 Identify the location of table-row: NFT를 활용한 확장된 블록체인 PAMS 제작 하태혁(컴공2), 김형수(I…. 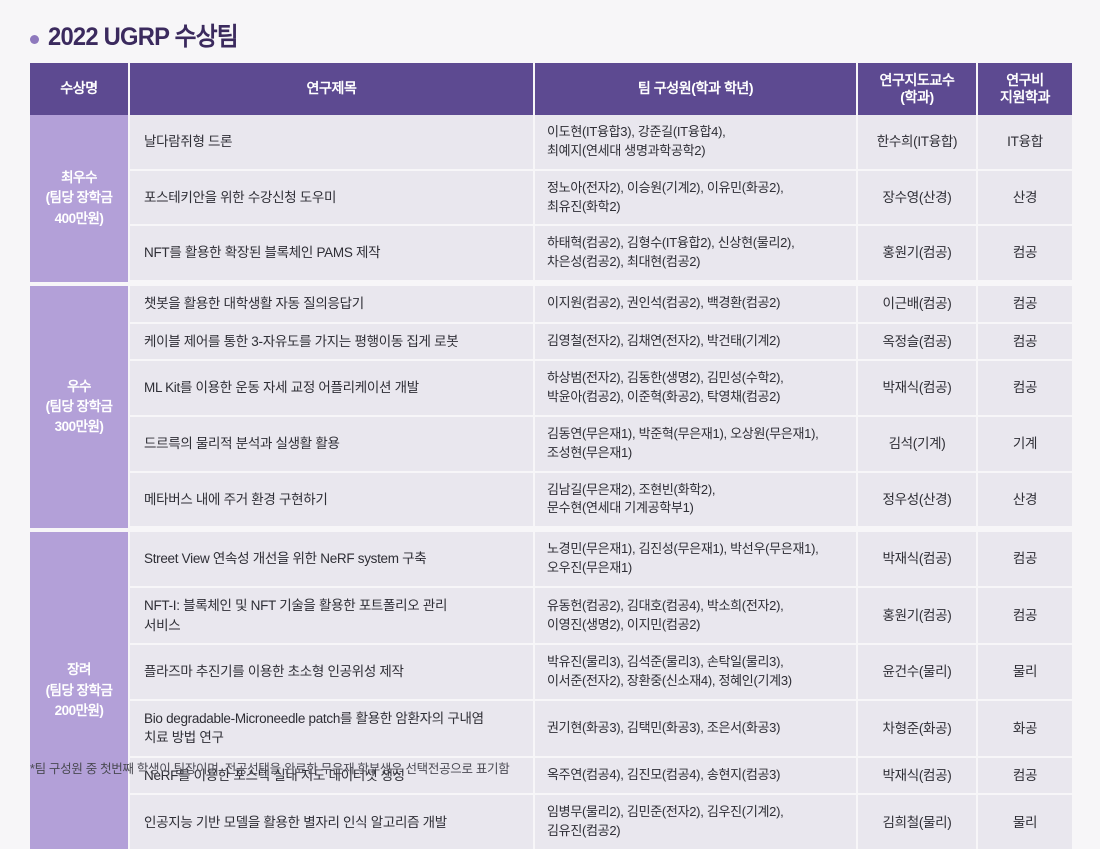
(551, 254).